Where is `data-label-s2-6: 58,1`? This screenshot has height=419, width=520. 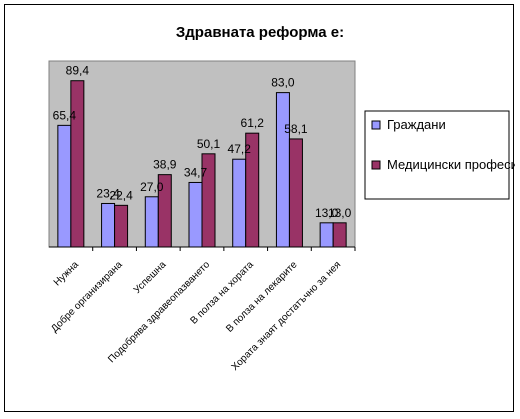
data-label-s2-6: 58,1 is located at coordinates (296, 129).